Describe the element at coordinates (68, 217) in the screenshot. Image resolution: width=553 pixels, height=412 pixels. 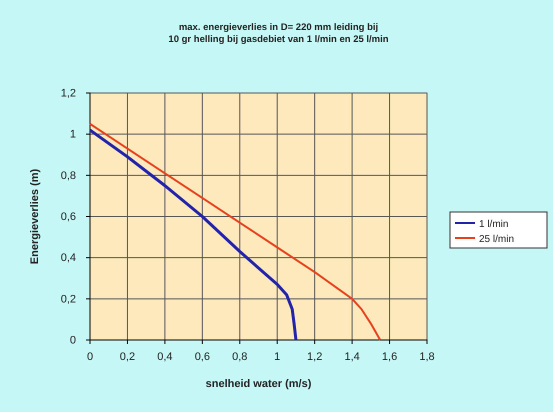
I see `y-tick-label: 0,6` at that location.